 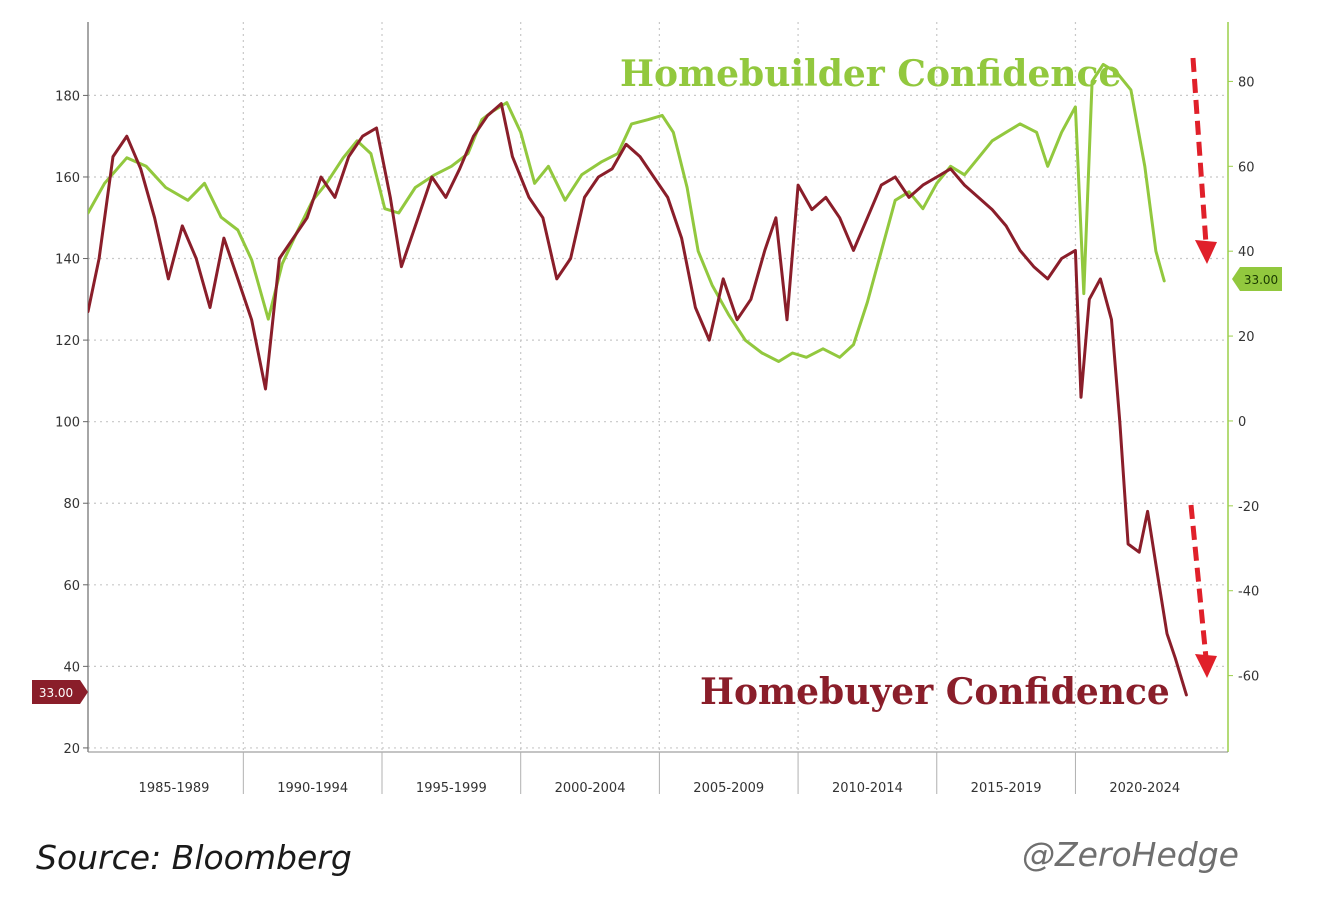 I want to click on homebuyer-last-value: 33.00, so click(x=56, y=693).